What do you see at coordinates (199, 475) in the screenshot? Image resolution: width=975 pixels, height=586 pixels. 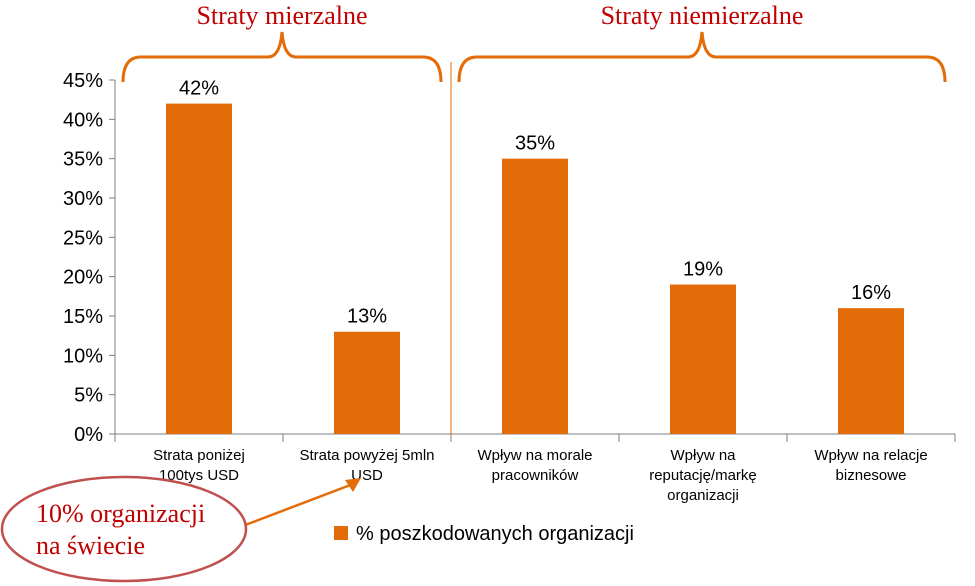 I see `x-category-label-line: 100tys USD` at bounding box center [199, 475].